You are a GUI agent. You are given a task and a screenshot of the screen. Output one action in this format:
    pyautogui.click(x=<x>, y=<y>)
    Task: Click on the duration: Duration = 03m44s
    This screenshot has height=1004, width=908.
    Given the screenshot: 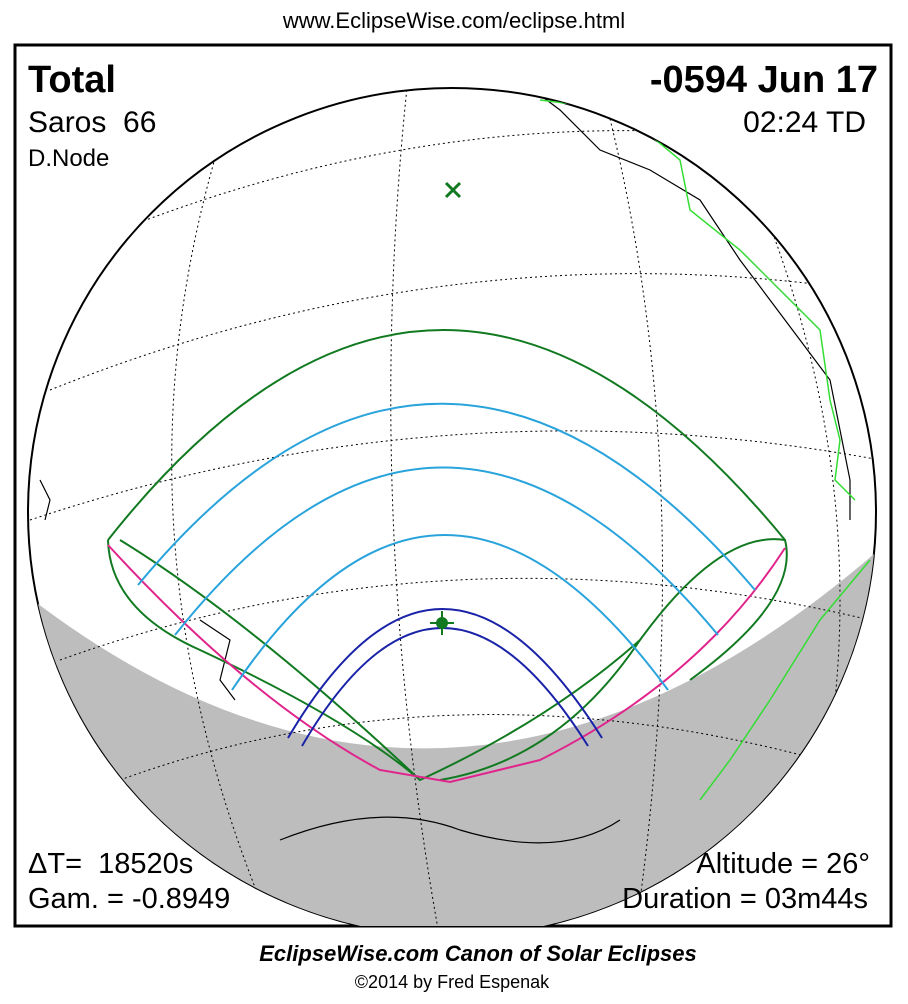 What is the action you would take?
    pyautogui.click(x=745, y=899)
    